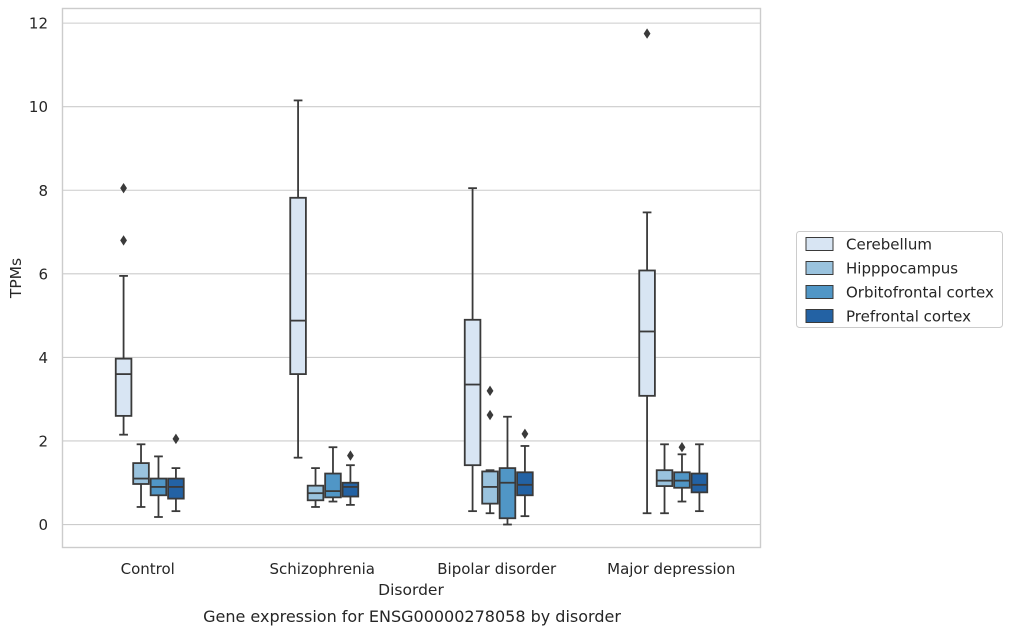 The image size is (1013, 634). Describe the element at coordinates (43, 525) in the screenshot. I see `y-tick-label-0: 0` at that location.